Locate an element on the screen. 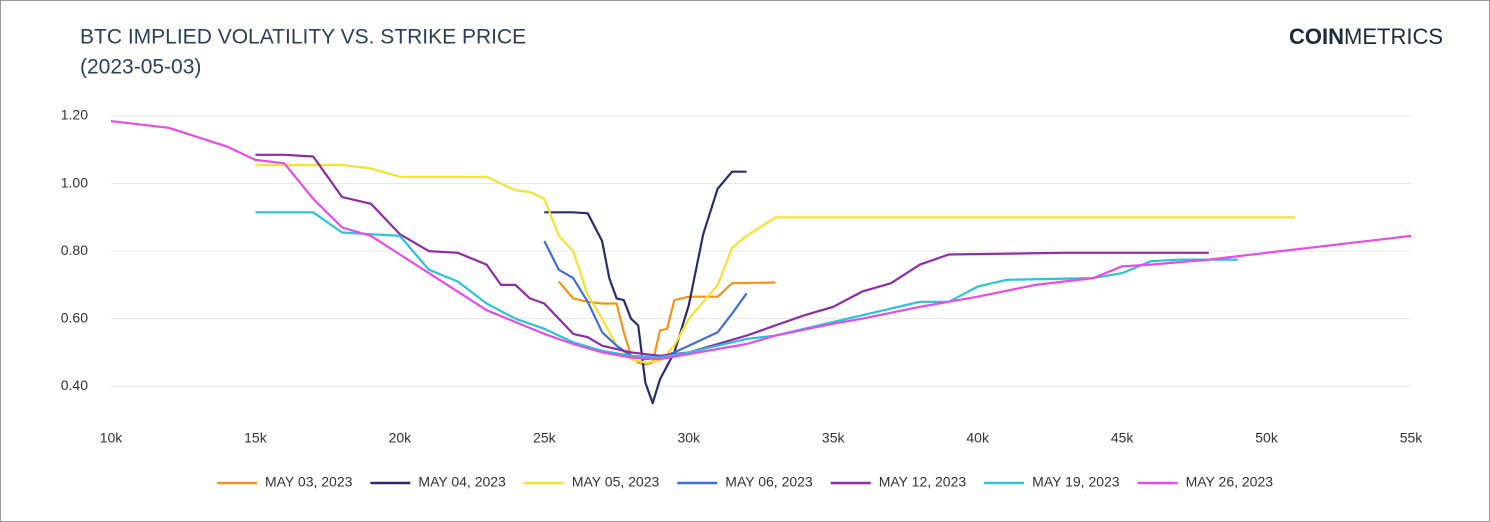 Image resolution: width=1490 pixels, height=522 pixels. chart-title: BTC IMPLIED VOLATILITY VS. STRIKE PRICE is located at coordinates (303, 37).